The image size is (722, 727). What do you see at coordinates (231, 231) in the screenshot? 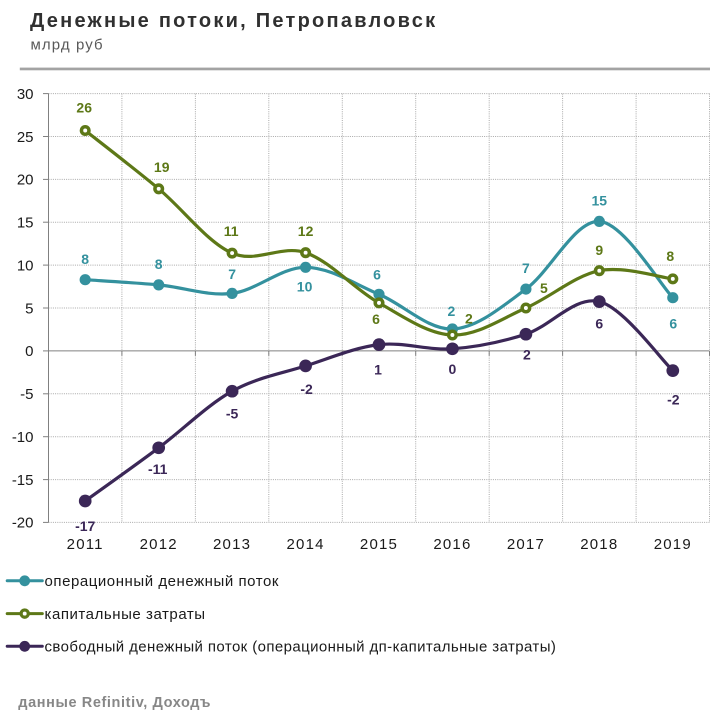
I see `svg-text: 11` at bounding box center [231, 231].